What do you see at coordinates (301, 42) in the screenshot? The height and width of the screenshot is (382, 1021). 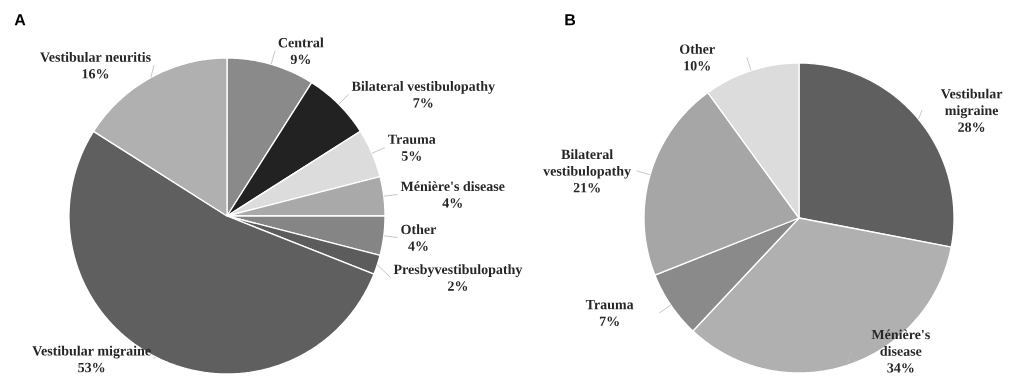 I see `slice-label: Central` at bounding box center [301, 42].